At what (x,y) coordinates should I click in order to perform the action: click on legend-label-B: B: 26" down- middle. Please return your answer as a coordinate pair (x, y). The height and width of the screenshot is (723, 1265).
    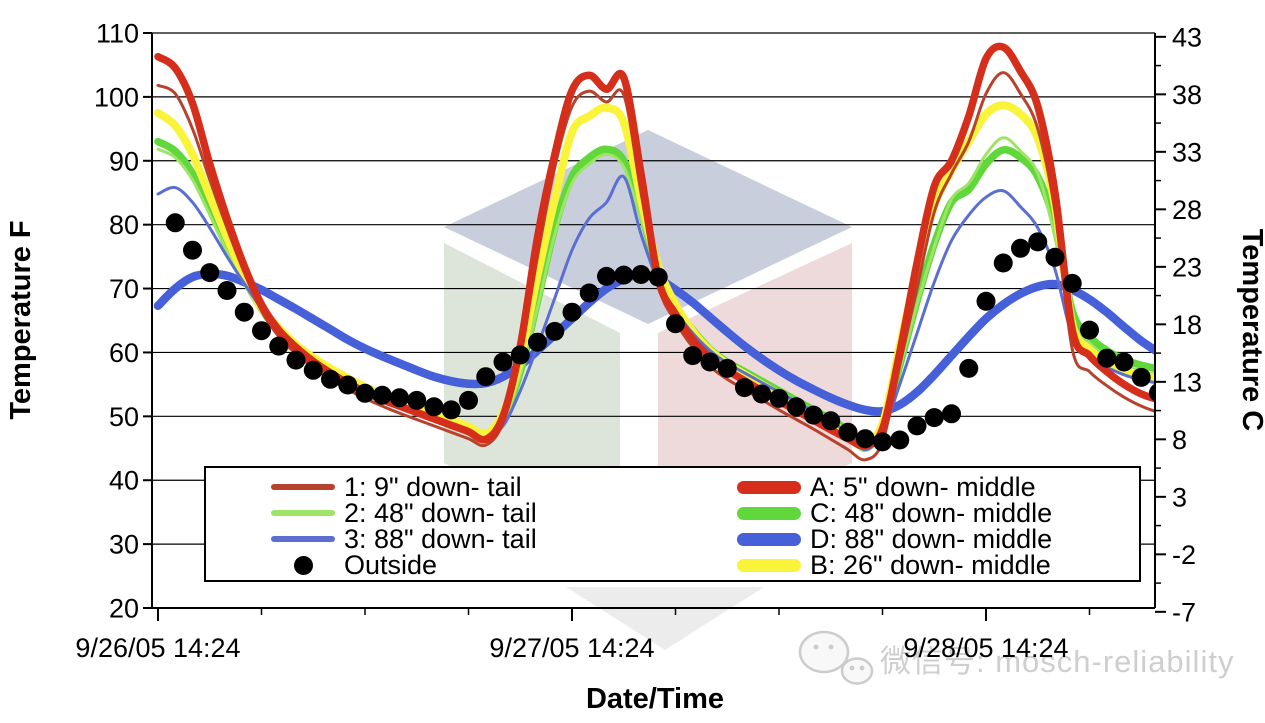
    Looking at the image, I should click on (930, 565).